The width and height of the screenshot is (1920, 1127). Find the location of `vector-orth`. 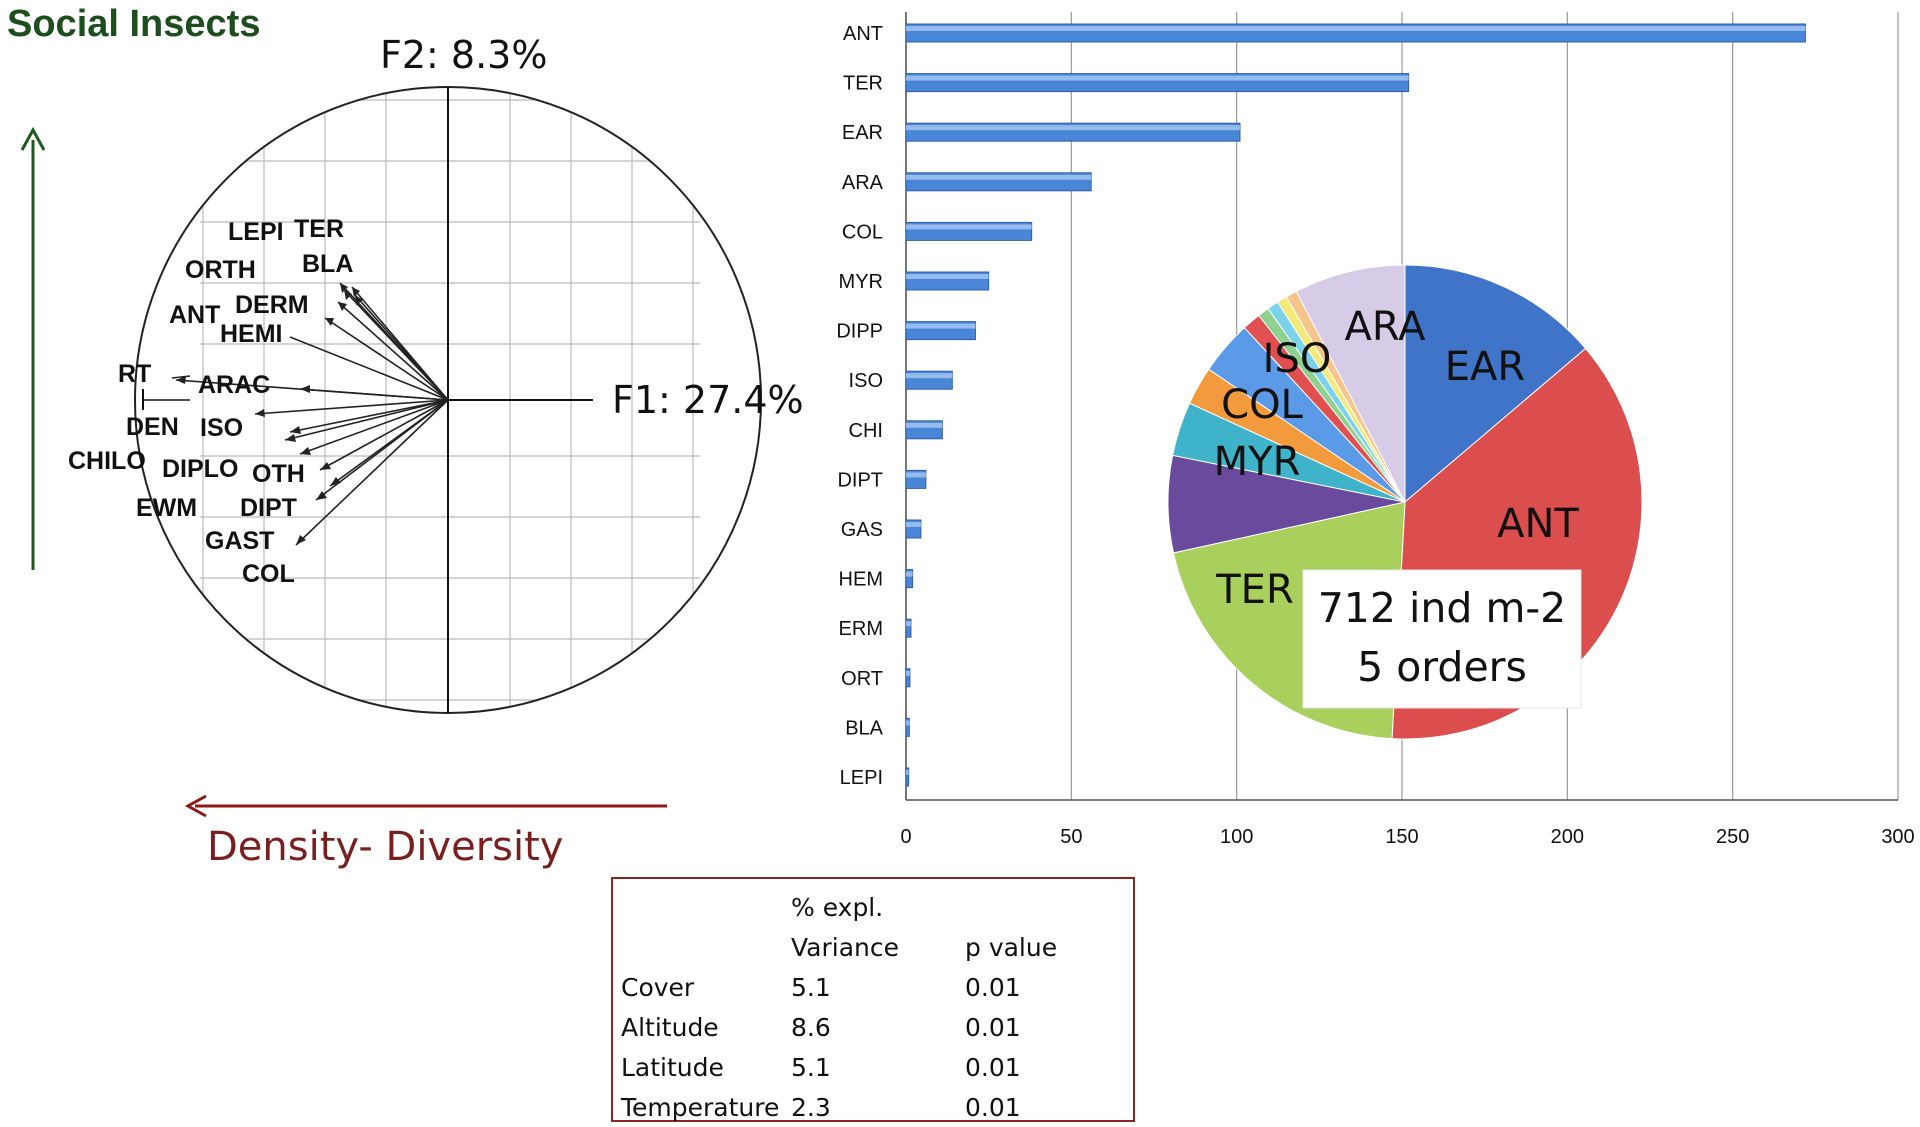

vector-orth is located at coordinates (396, 345).